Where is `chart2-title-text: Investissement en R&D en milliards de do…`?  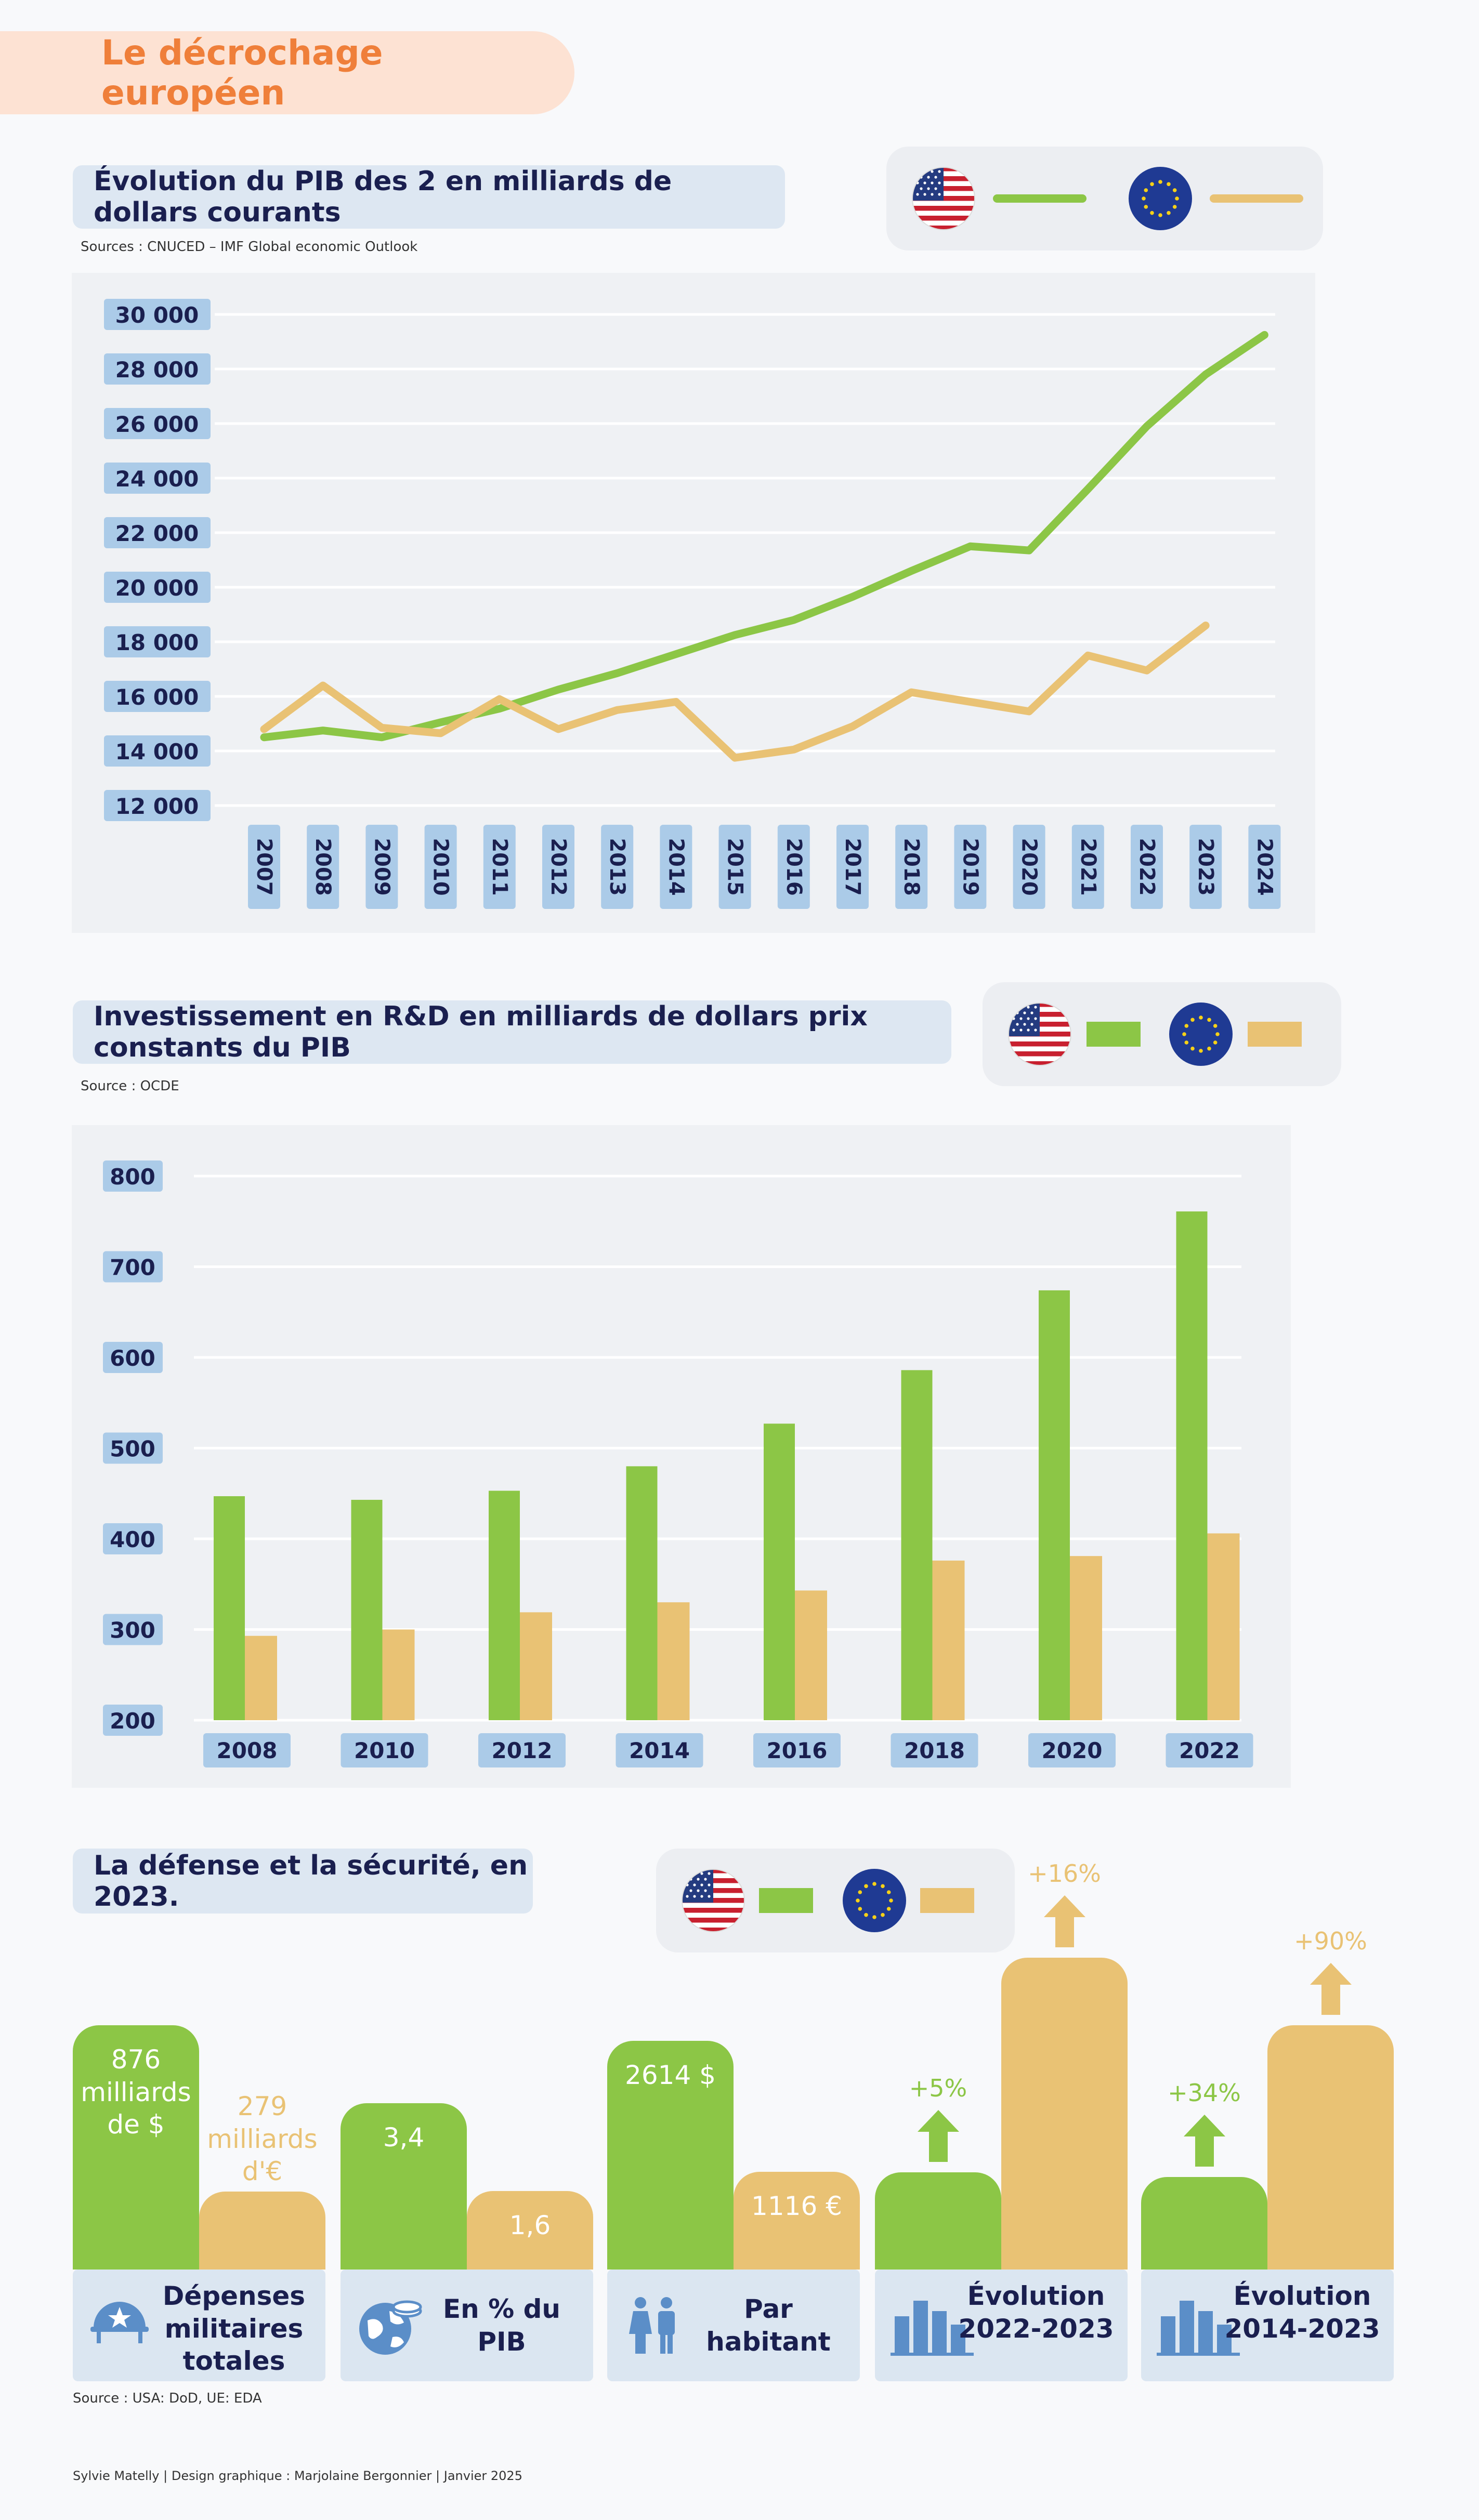
chart2-title-text: Investissement en R&D en milliards de do… is located at coordinates (481, 1032).